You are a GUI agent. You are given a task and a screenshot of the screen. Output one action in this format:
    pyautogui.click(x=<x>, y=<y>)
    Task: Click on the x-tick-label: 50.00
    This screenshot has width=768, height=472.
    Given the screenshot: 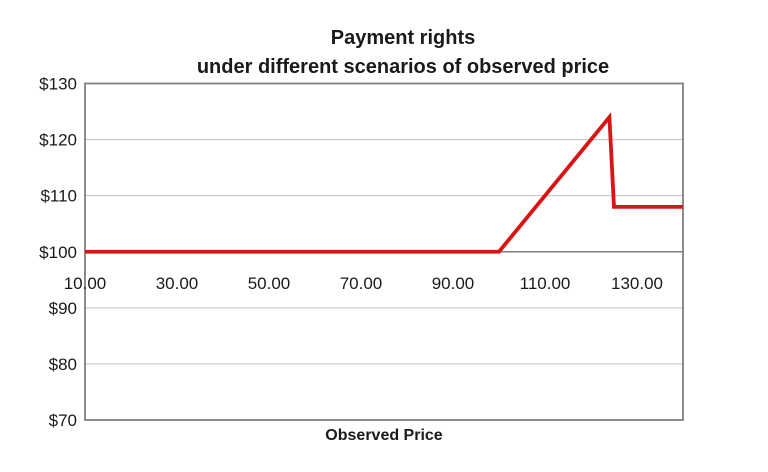 What is the action you would take?
    pyautogui.click(x=269, y=283)
    